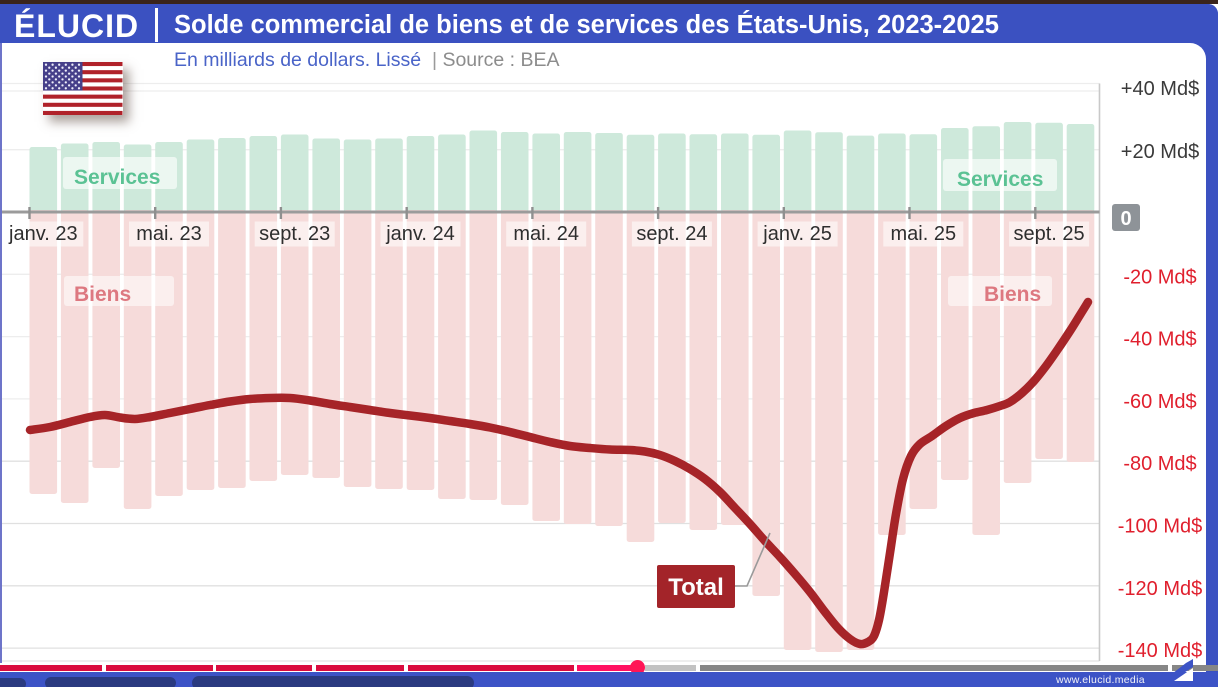 Image resolution: width=1218 pixels, height=687 pixels. Describe the element at coordinates (420, 234) in the screenshot. I see `svg-text: janv. 24` at that location.